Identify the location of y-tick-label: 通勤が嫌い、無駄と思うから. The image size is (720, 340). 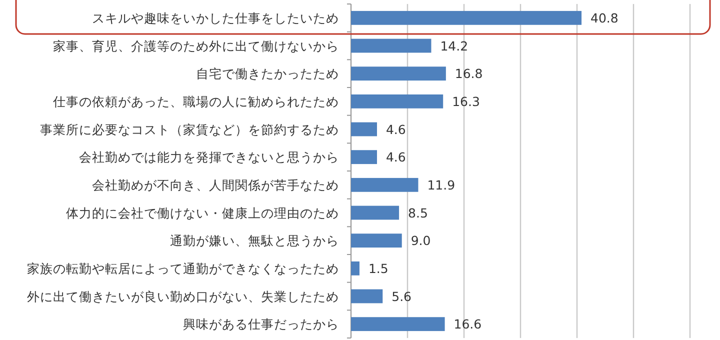
(254, 240).